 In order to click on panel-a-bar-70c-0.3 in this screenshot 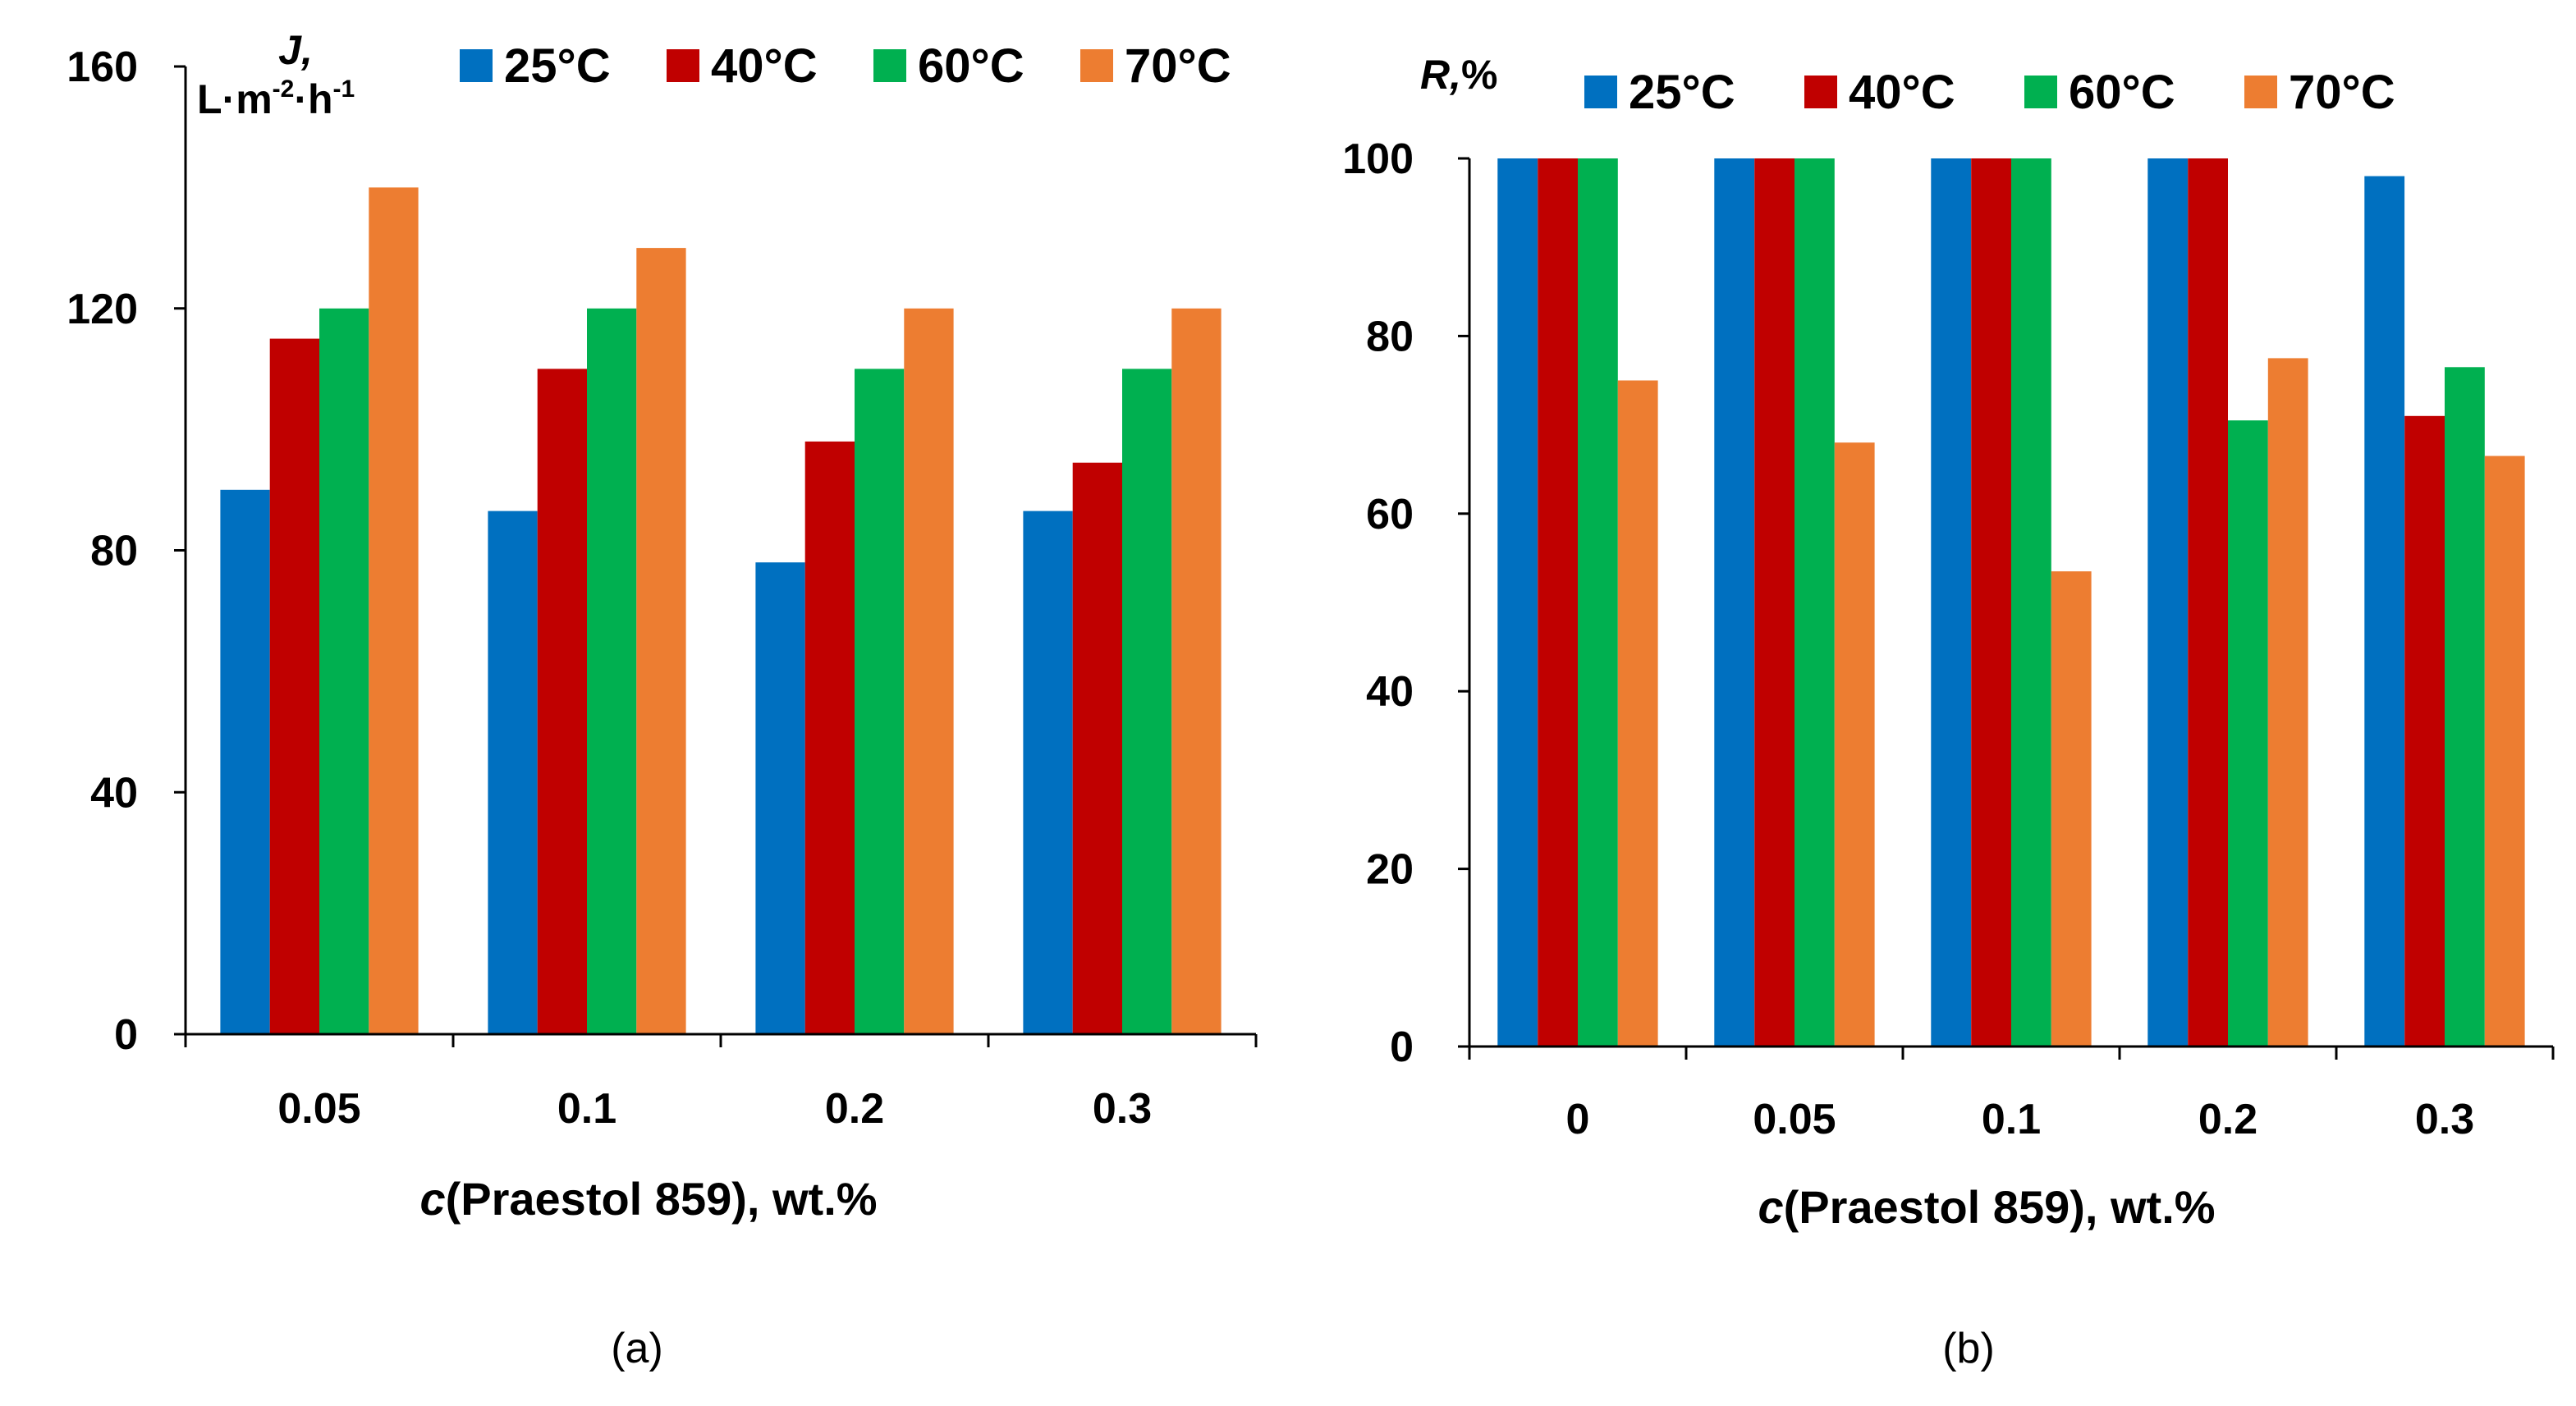, I will do `click(1197, 671)`.